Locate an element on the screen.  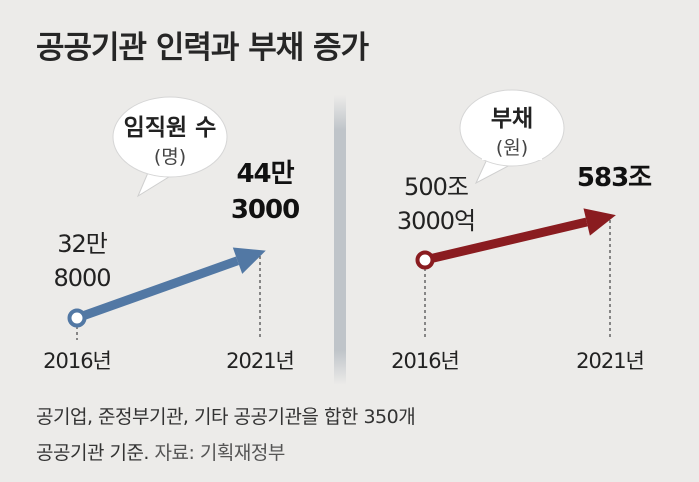
staff-arrow-head is located at coordinates (249, 260).